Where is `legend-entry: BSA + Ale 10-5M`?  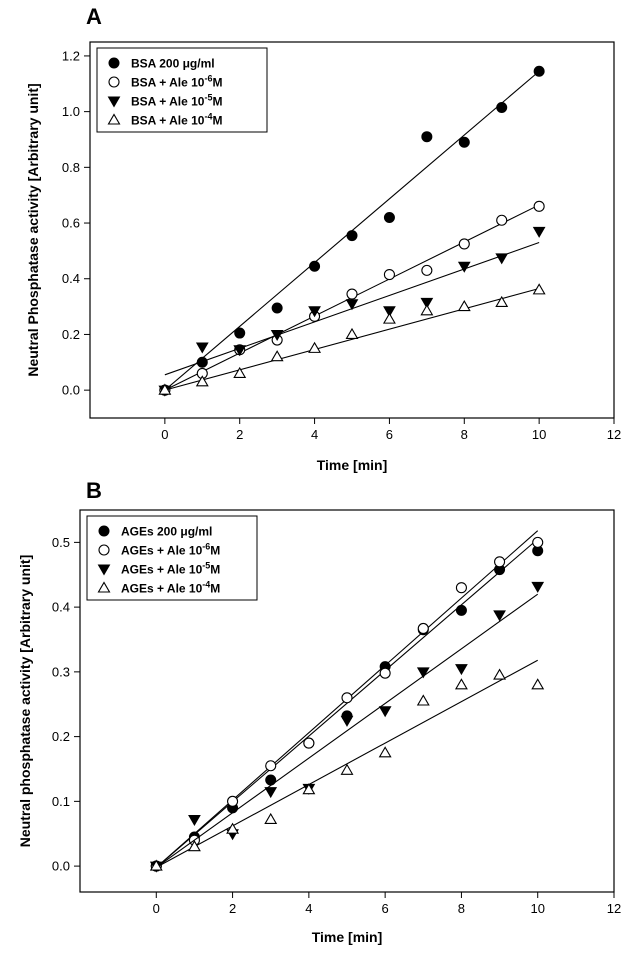 legend-entry: BSA + Ale 10-5M is located at coordinates (177, 101).